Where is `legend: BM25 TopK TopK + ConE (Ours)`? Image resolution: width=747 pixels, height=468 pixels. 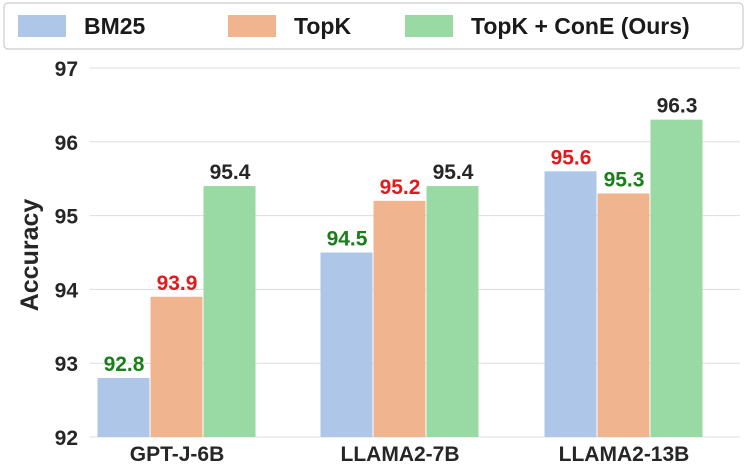
legend: BM25 TopK TopK + ConE (Ours) is located at coordinates (373, 26).